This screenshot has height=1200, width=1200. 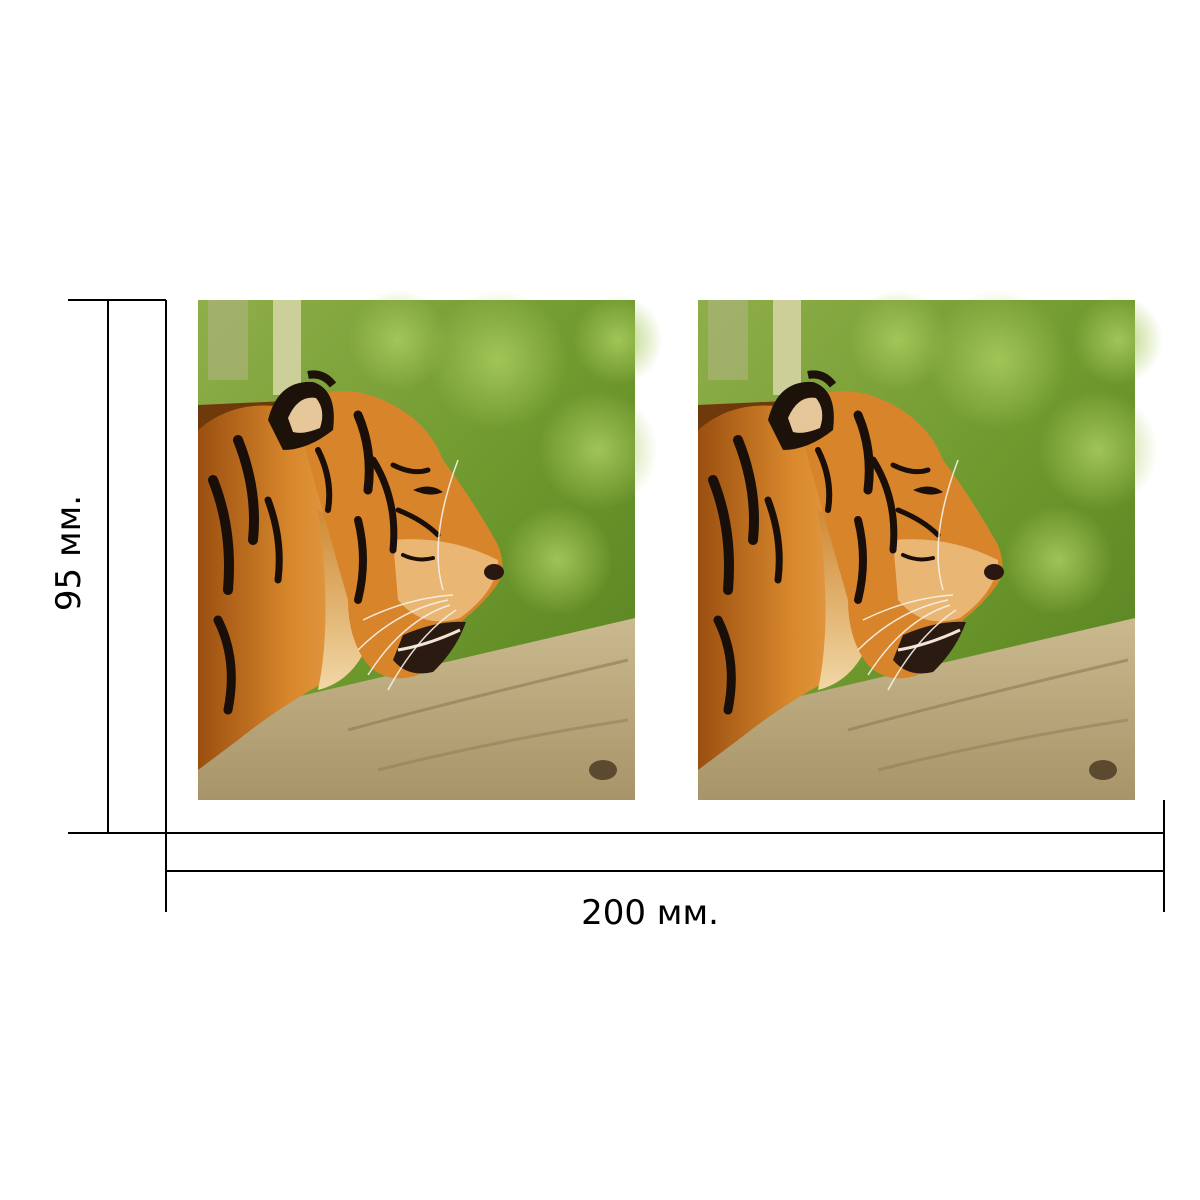 What do you see at coordinates (108, 566) in the screenshot?
I see `height-dimension: 95 мм.` at bounding box center [108, 566].